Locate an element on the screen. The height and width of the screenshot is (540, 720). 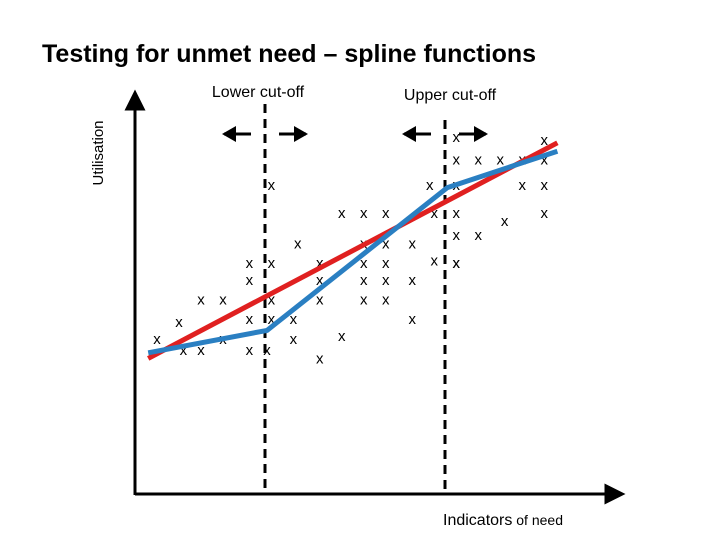
upper-cutoff-label: Upper cut-off is located at coordinates (450, 95).